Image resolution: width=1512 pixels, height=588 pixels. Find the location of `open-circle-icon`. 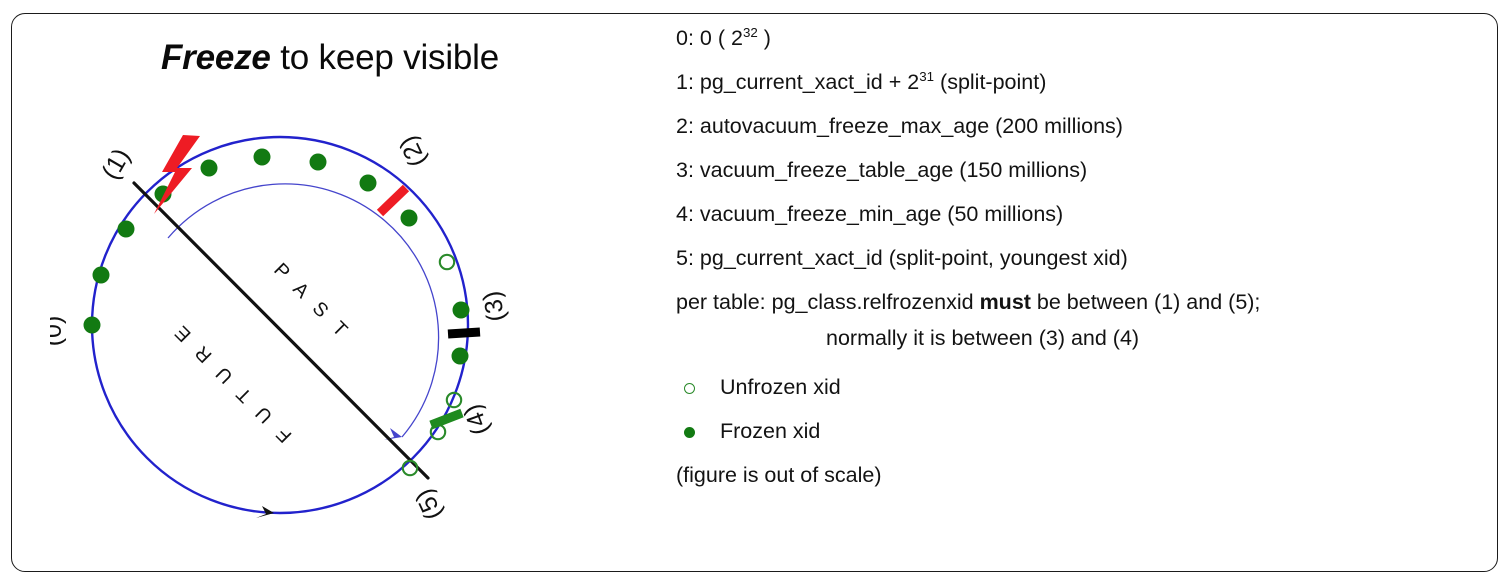

open-circle-icon is located at coordinates (689, 388).